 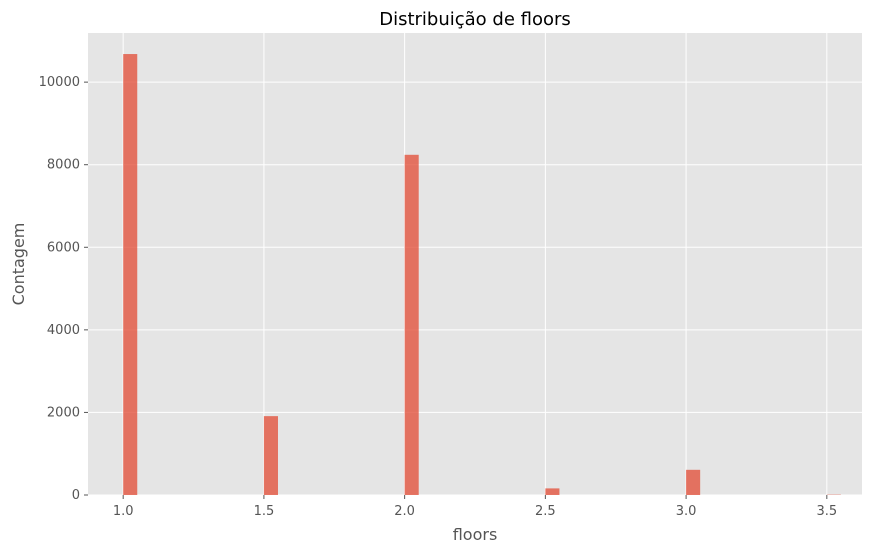 What do you see at coordinates (404, 511) in the screenshot?
I see `x-tick-label: 2.0` at bounding box center [404, 511].